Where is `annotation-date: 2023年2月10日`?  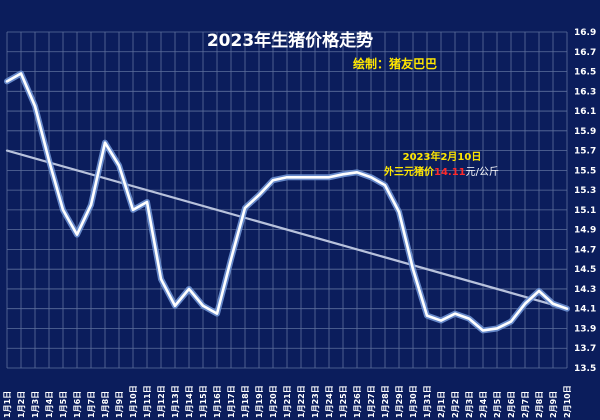 annotation-date: 2023年2月10日 is located at coordinates (442, 156).